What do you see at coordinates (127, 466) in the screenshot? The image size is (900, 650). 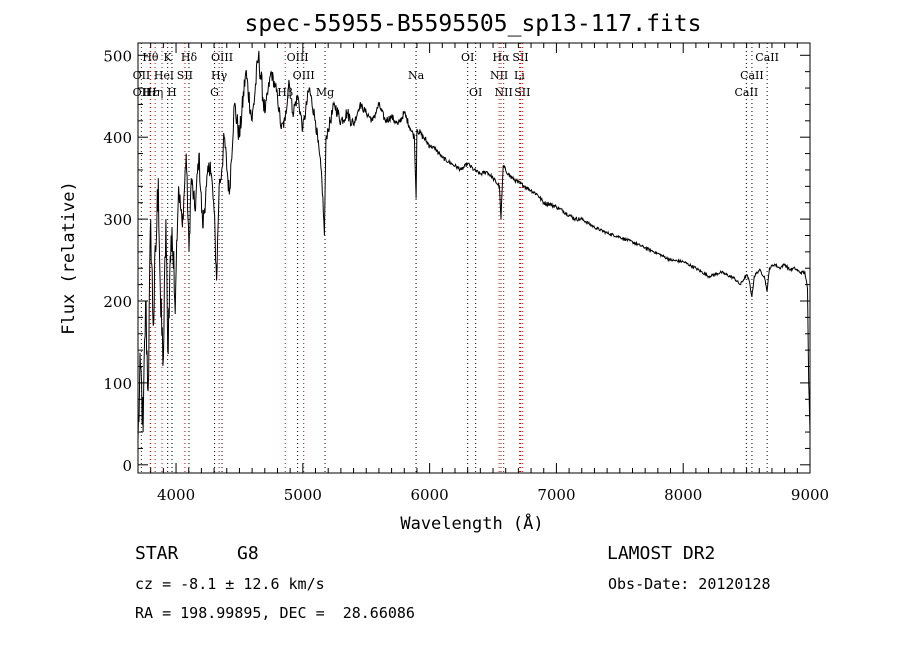 I see `y-tick-label: 0` at bounding box center [127, 466].